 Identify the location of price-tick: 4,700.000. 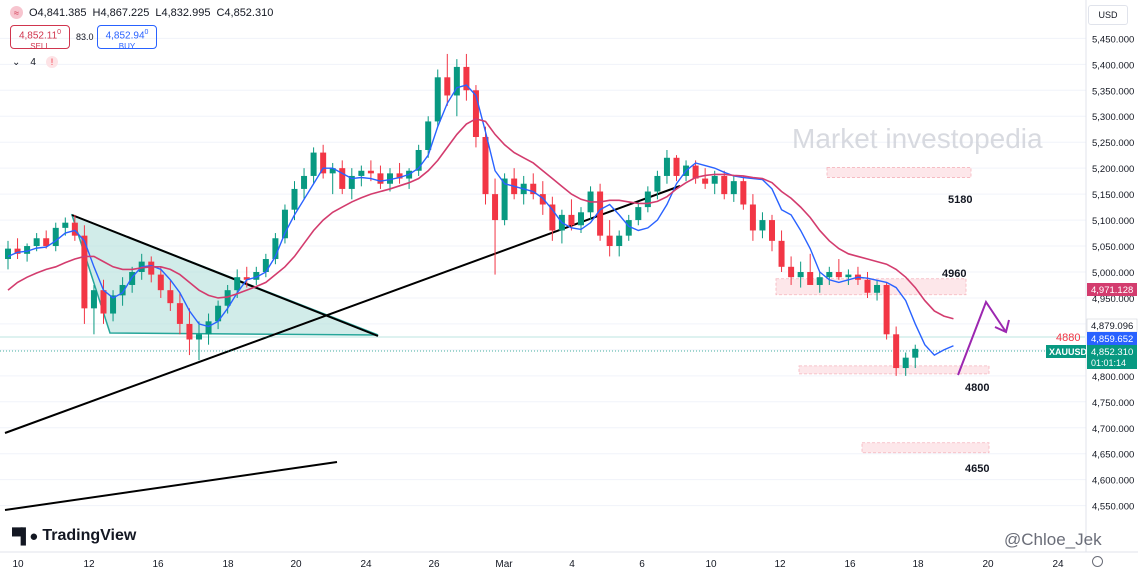
(1113, 429).